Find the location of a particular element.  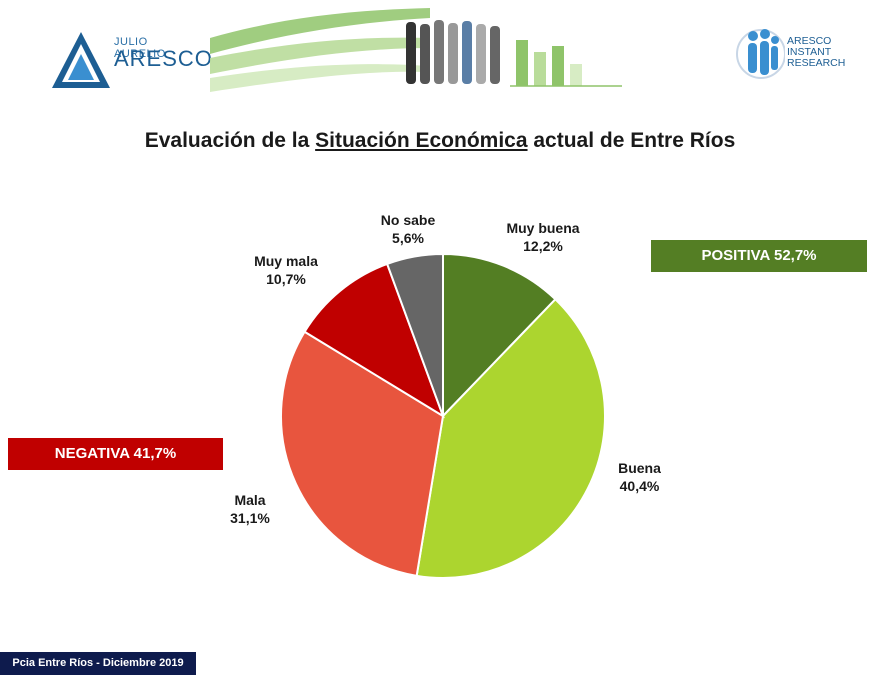

slice-label-mala-value: 31,1% is located at coordinates (250, 518).